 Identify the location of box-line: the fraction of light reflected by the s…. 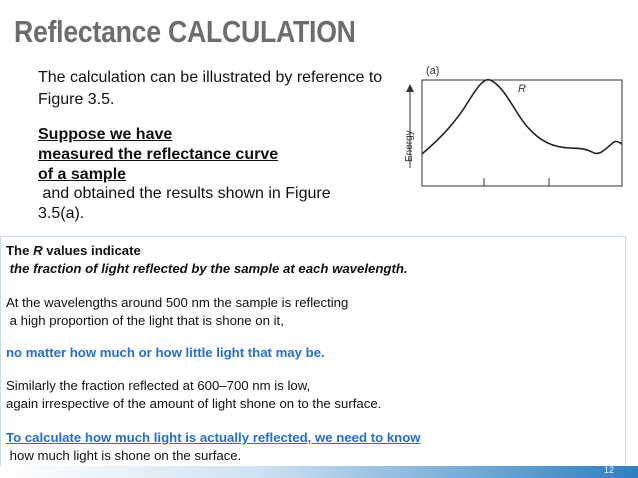
(207, 268).